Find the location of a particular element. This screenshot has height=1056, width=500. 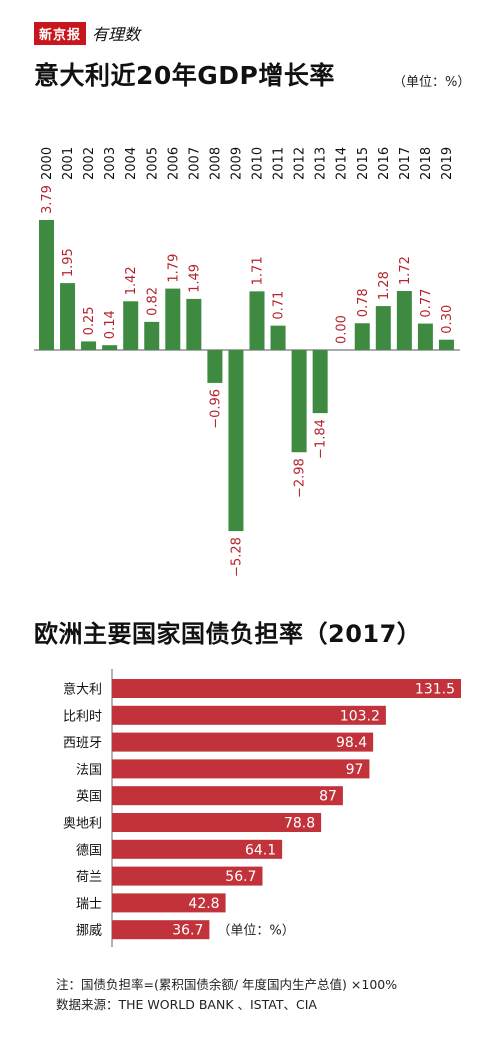

debt-value-label: 78.8 is located at coordinates (299, 824).